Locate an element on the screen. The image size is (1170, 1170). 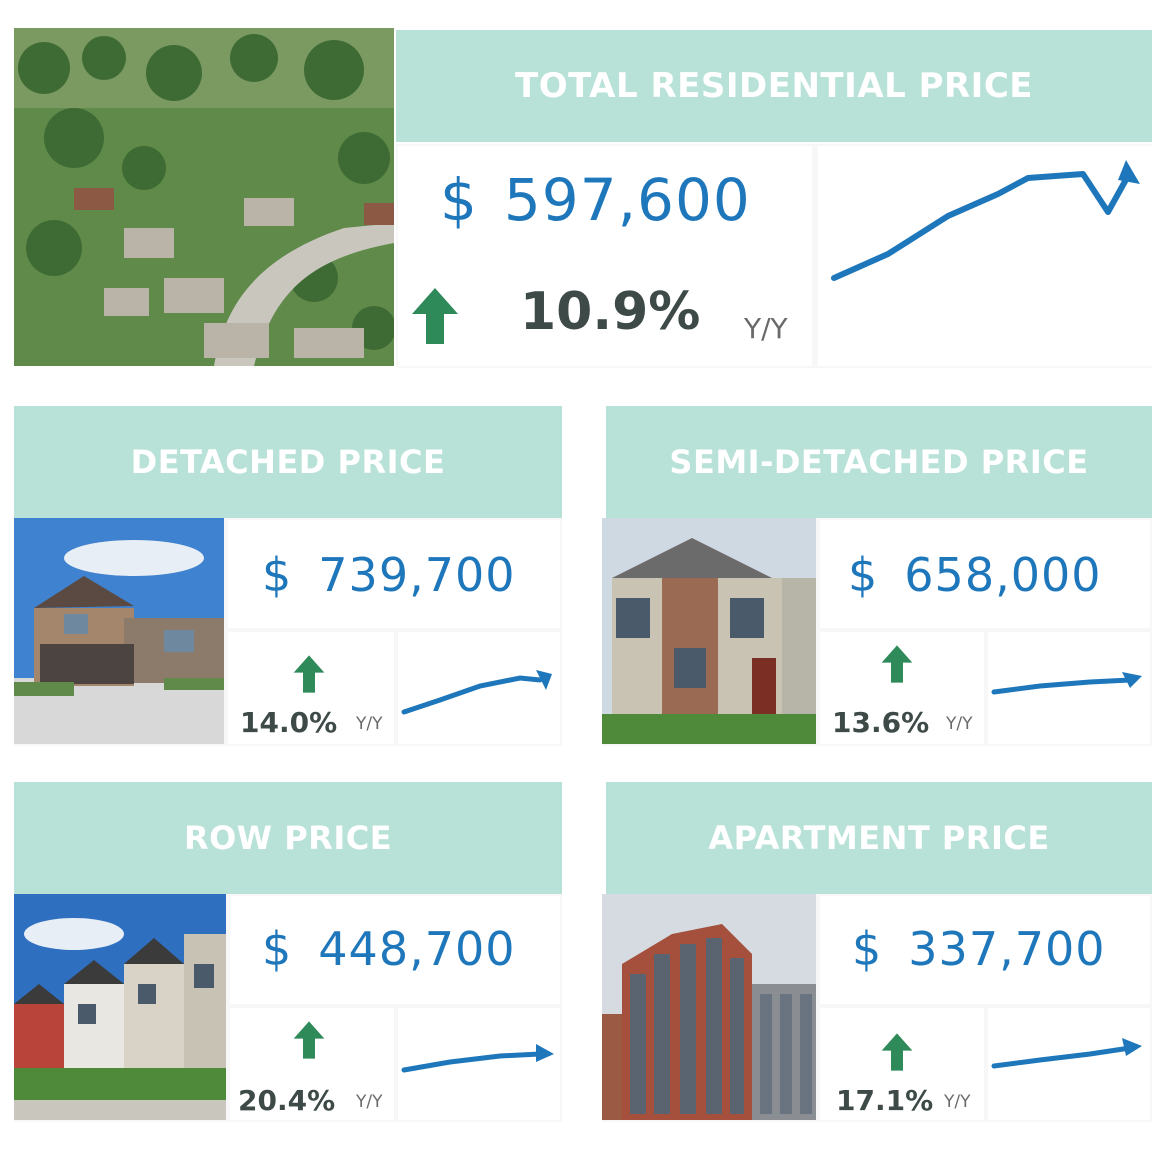
total-trend-line is located at coordinates (986, 221).